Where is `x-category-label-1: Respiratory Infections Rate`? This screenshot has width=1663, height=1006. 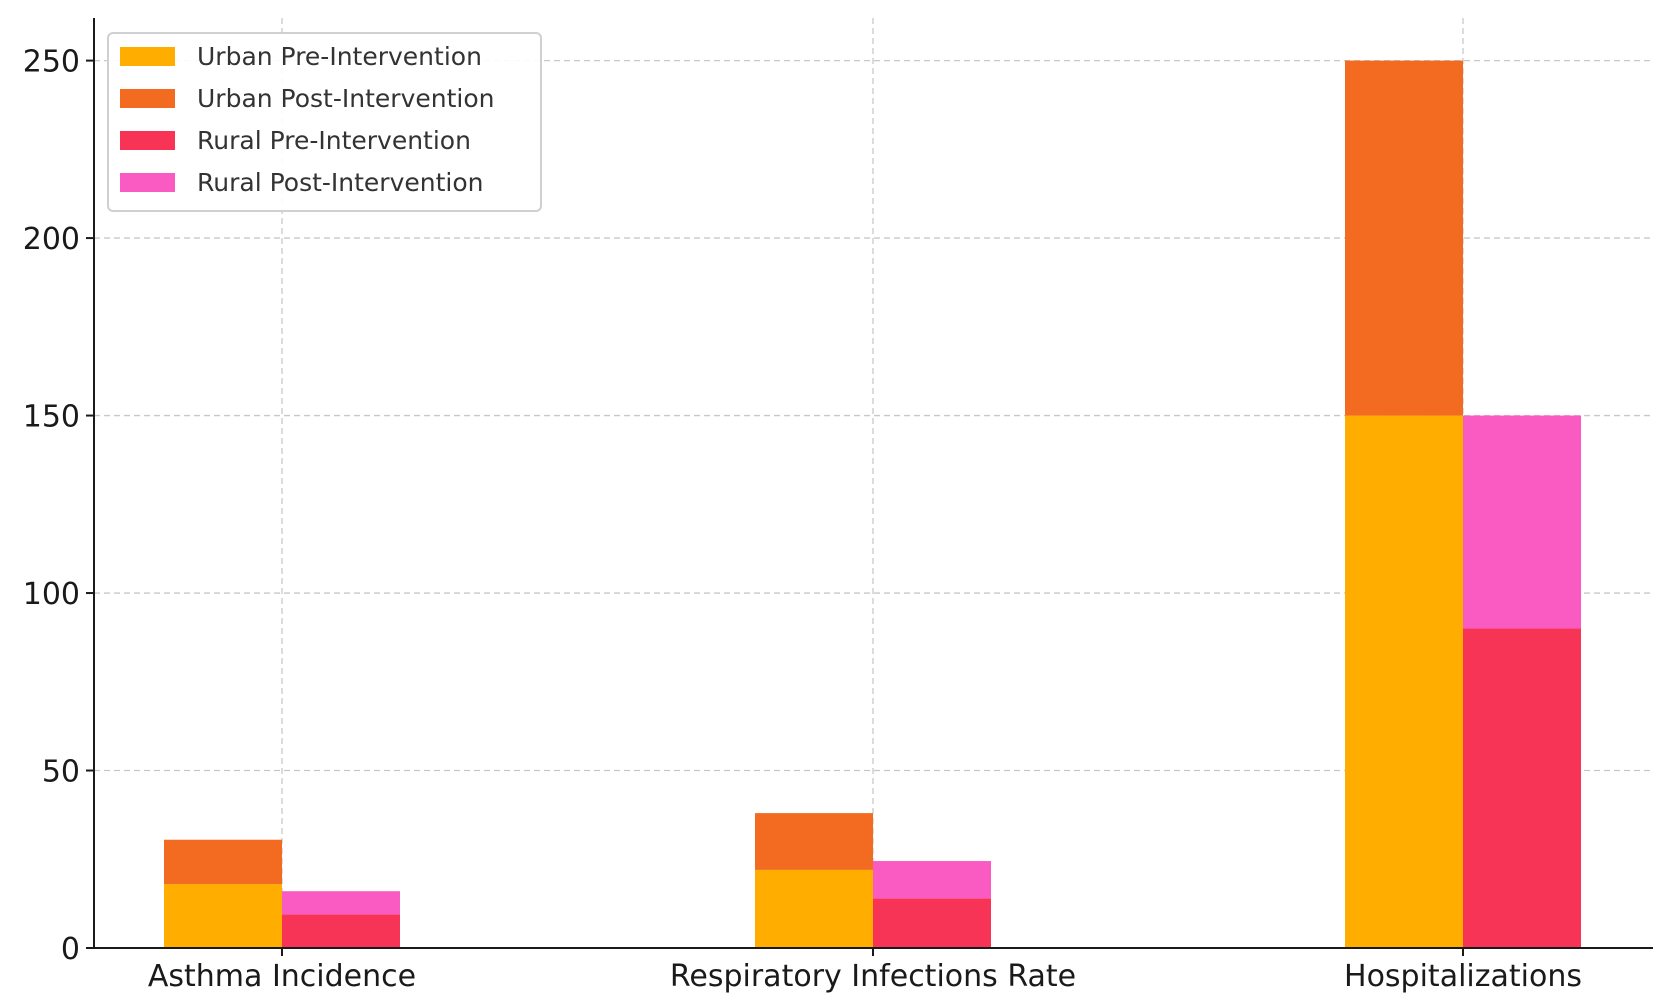
x-category-label-1: Respiratory Infections Rate is located at coordinates (873, 976).